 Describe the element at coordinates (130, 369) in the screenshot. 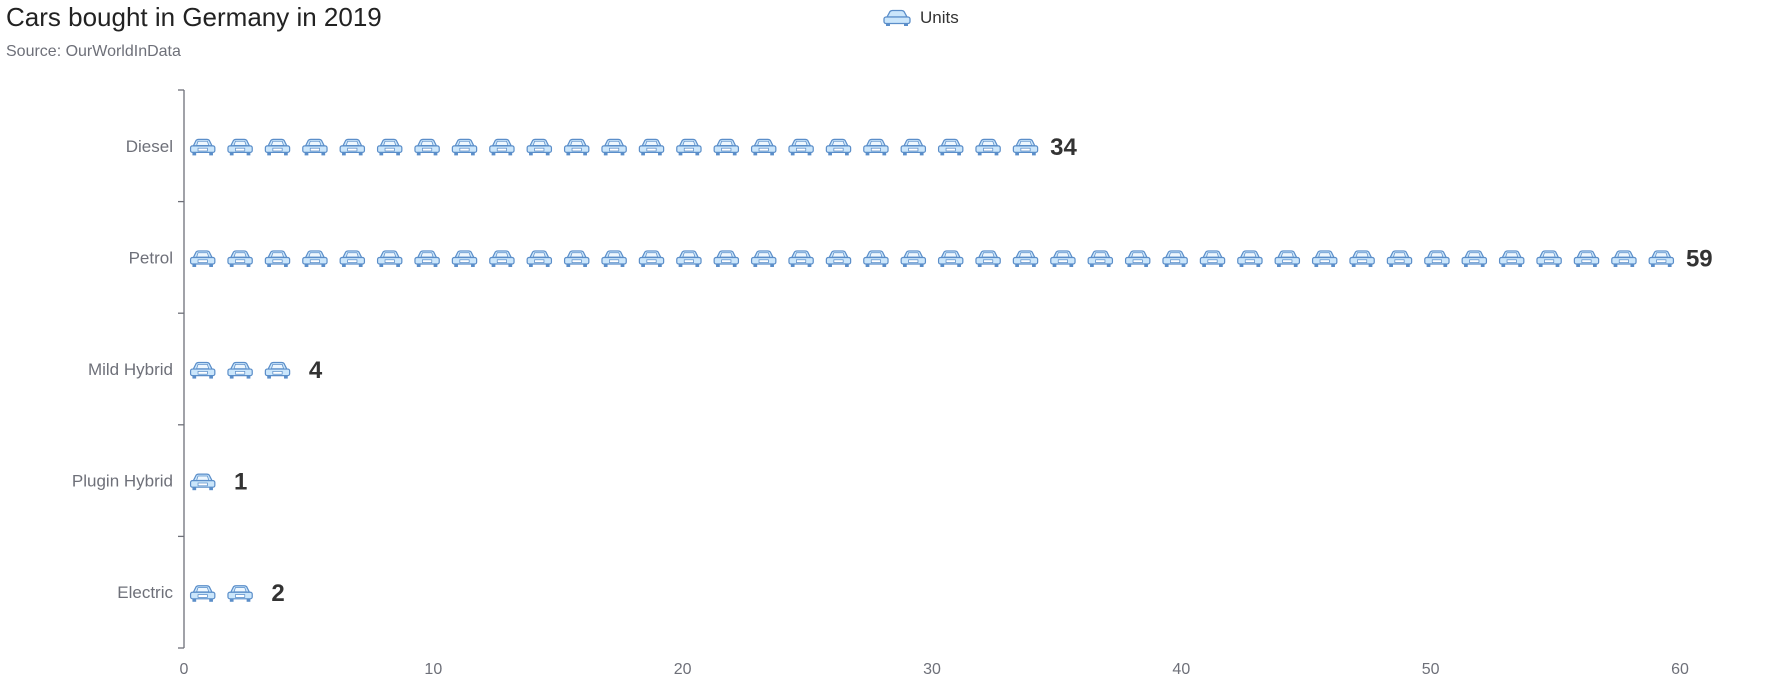

I see `category-label: Mild Hybrid` at that location.